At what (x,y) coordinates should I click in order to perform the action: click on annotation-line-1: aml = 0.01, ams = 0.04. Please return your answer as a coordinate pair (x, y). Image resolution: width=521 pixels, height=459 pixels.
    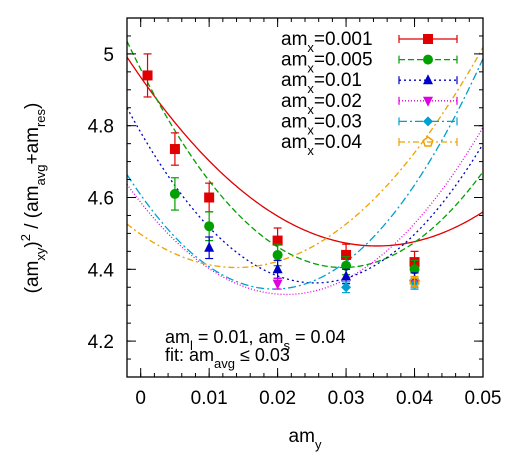
    Looking at the image, I should click on (255, 340).